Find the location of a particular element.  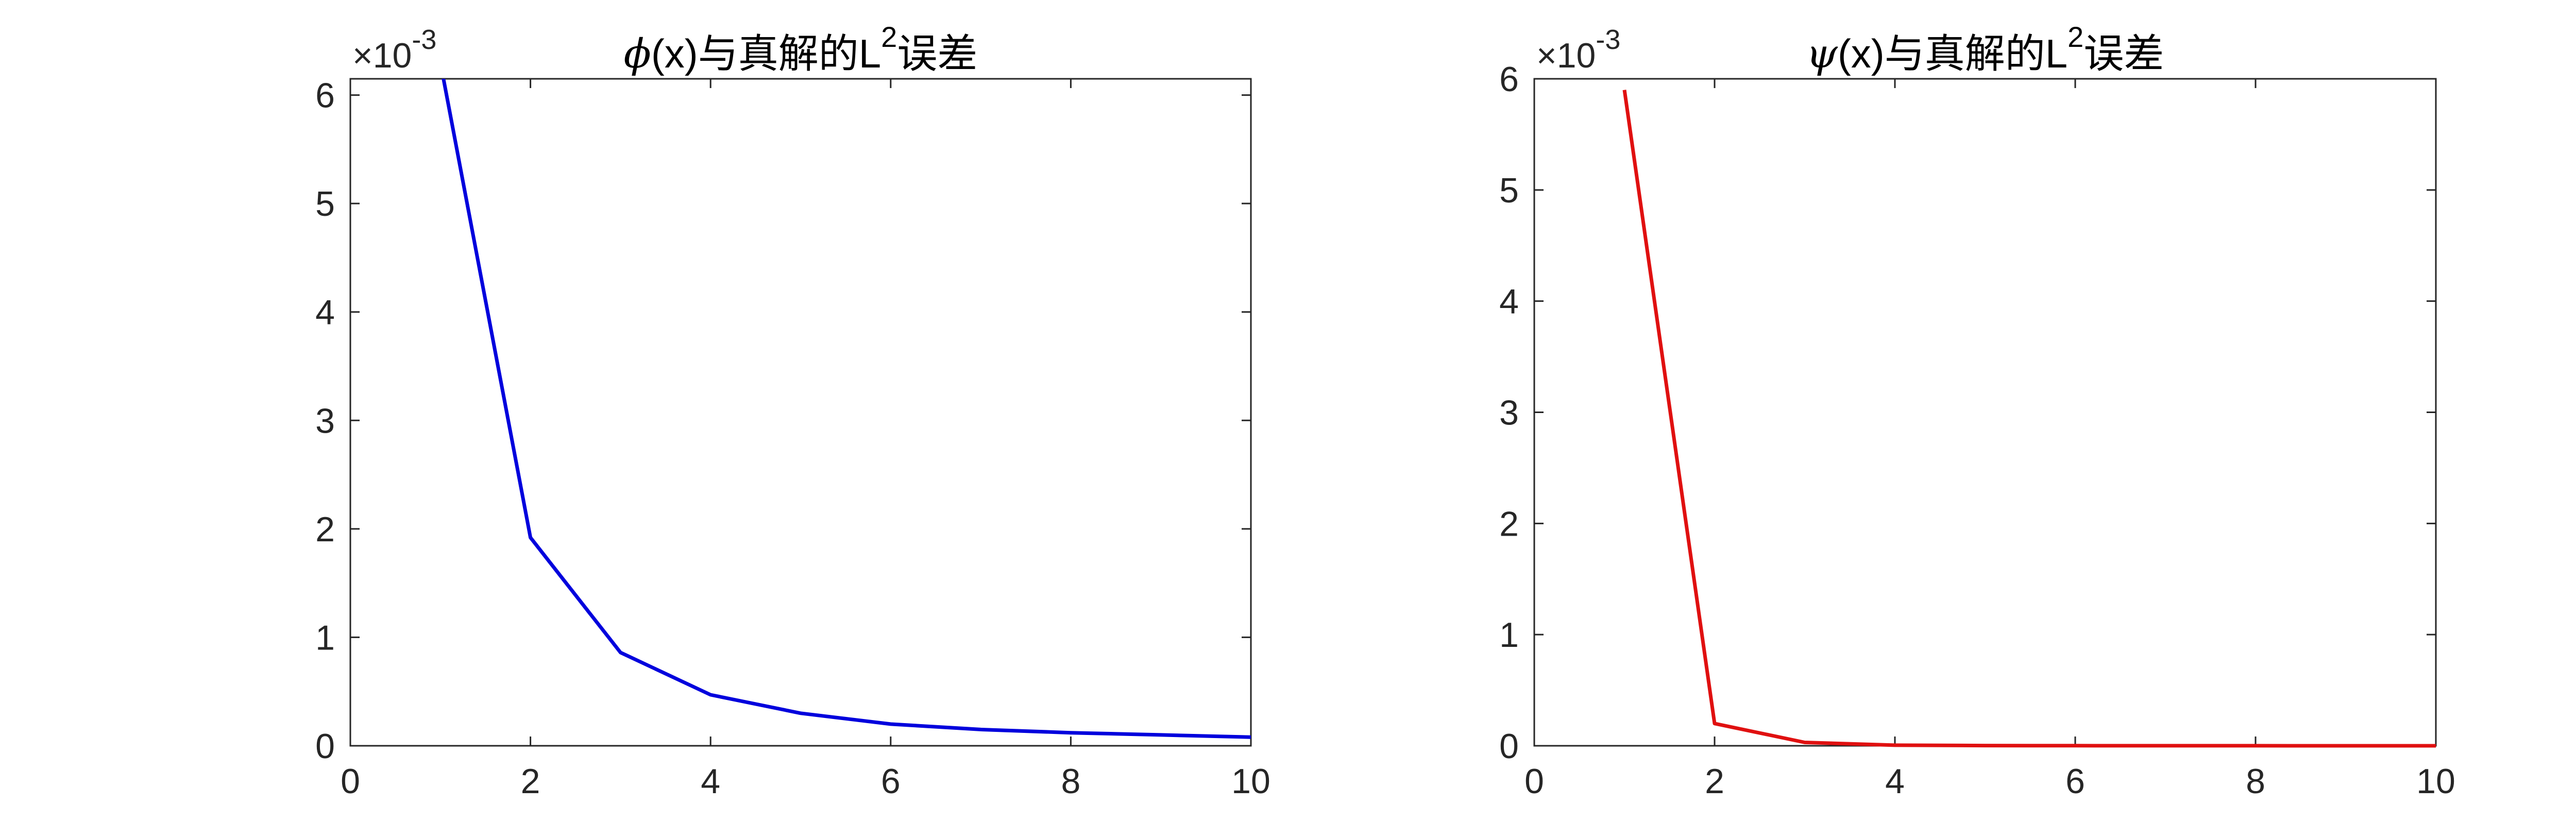

chart-title: ϕ(x)与真解的L2误差 is located at coordinates (801, 49).